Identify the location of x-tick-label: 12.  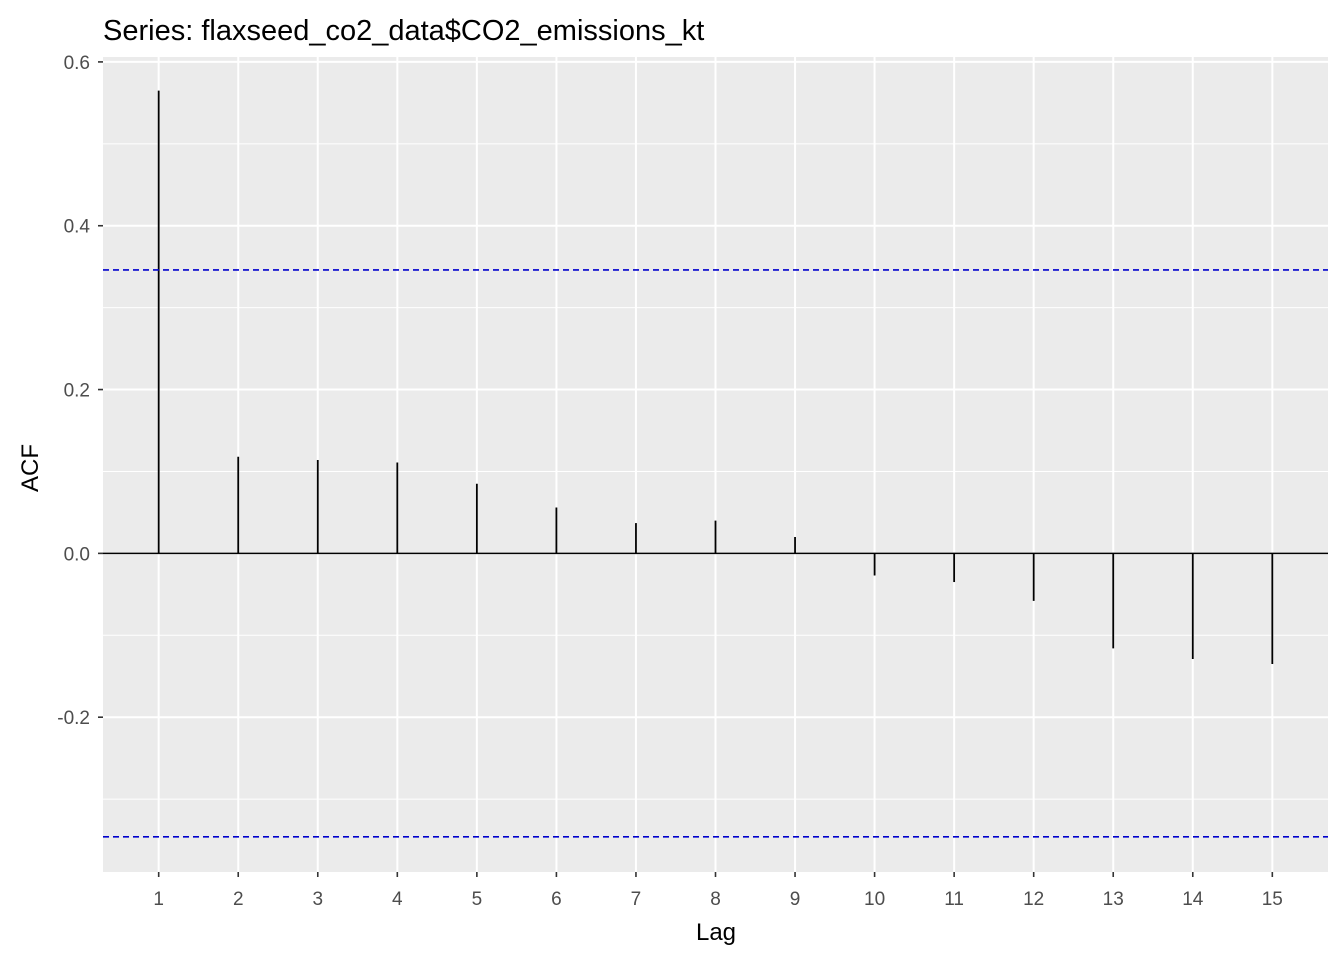
(1033, 899).